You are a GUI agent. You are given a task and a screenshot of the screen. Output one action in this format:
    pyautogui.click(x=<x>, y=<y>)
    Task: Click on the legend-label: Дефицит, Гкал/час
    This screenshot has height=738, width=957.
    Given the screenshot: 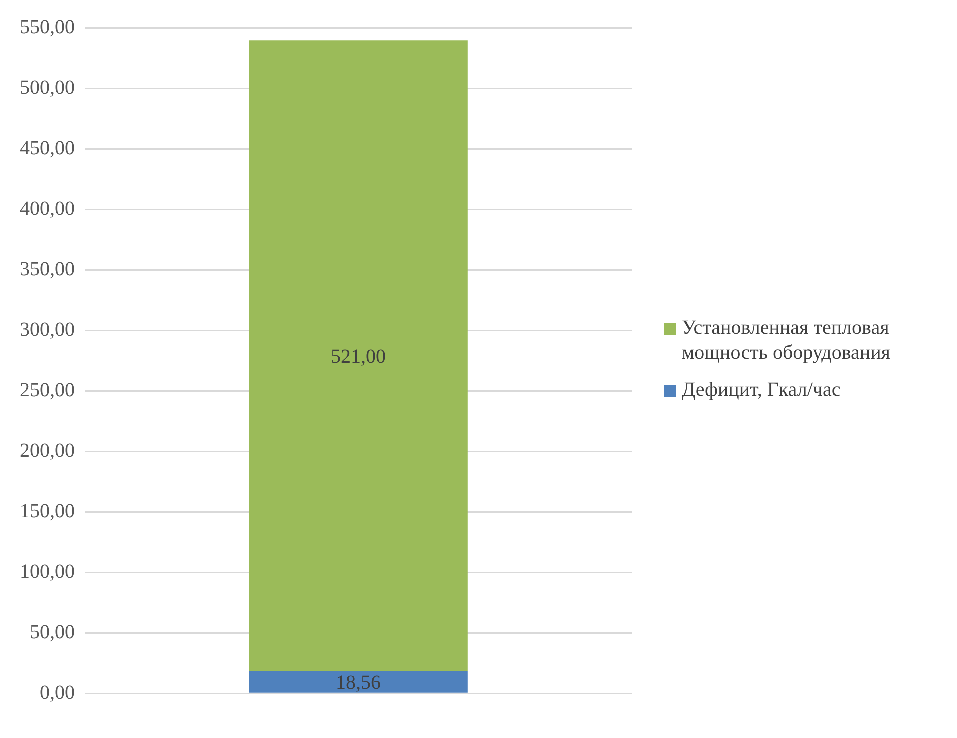 What is the action you would take?
    pyautogui.click(x=761, y=390)
    